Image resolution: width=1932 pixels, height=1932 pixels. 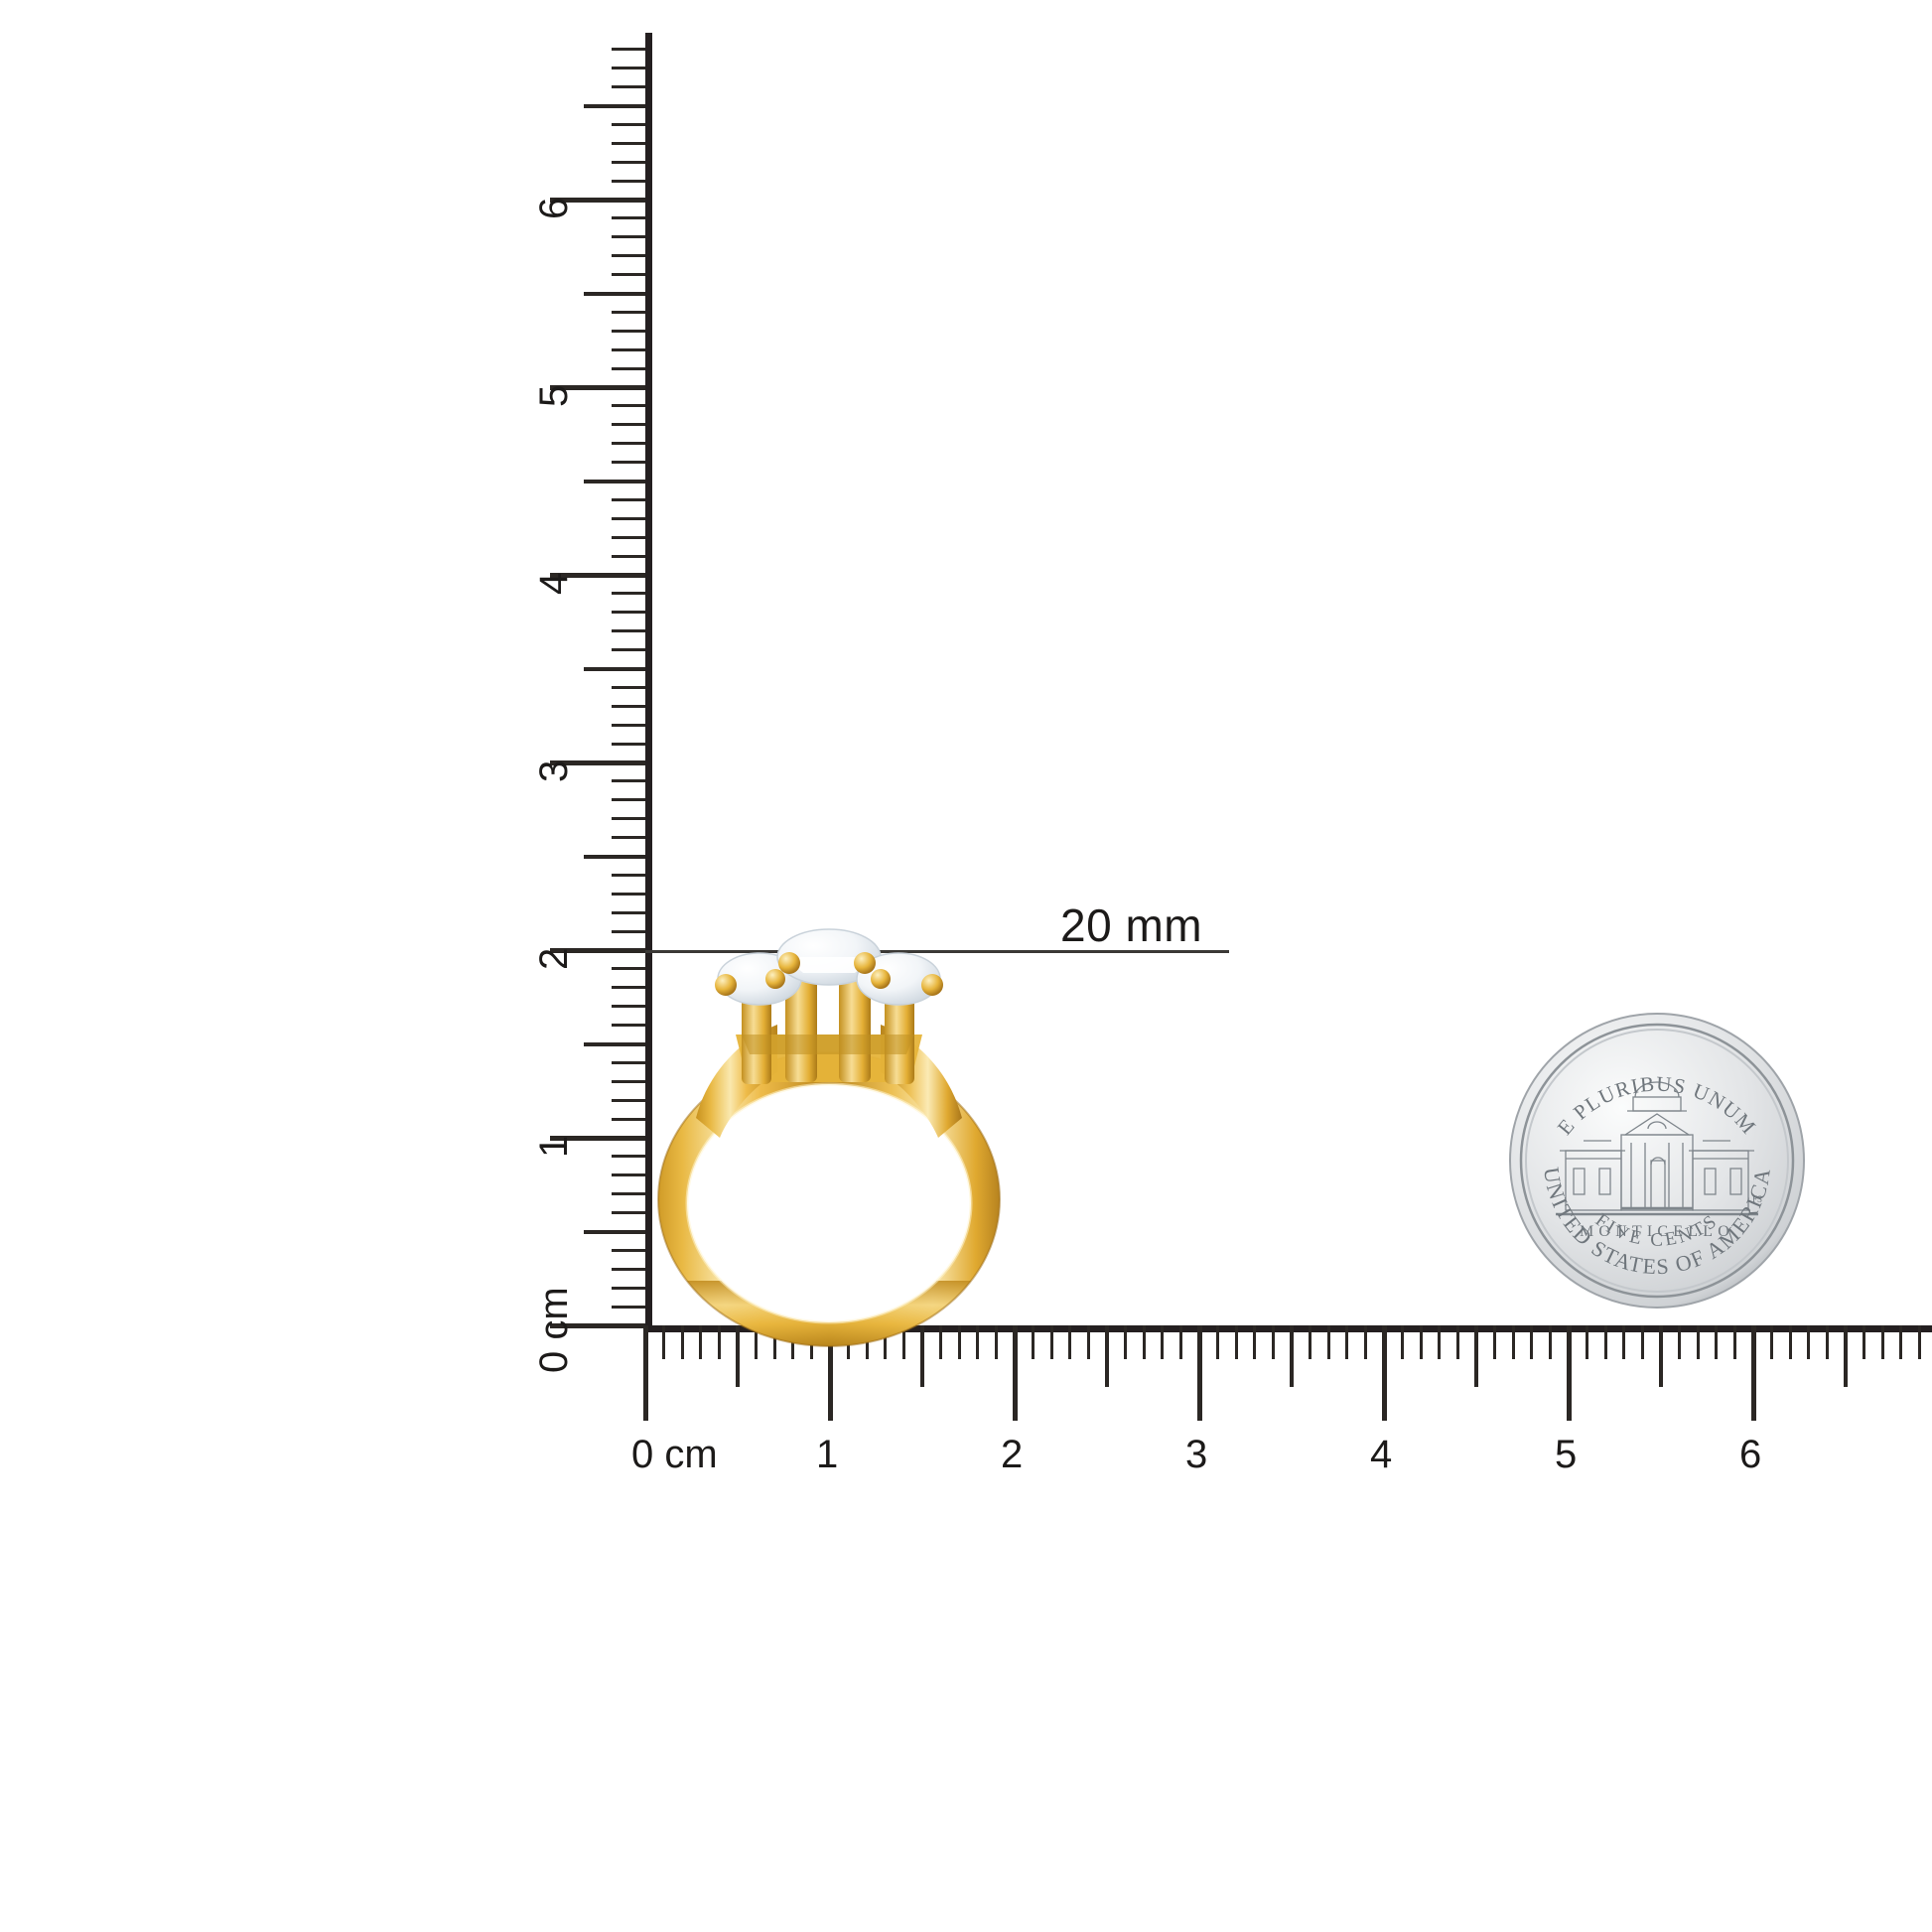 What do you see at coordinates (828, 1454) in the screenshot?
I see `horizontal-ruler-label: 1` at bounding box center [828, 1454].